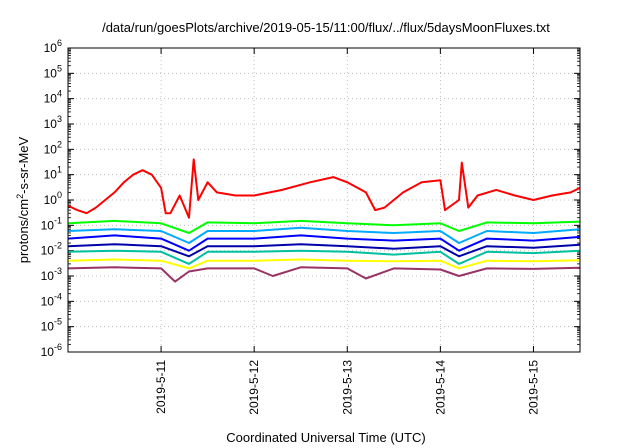  Describe the element at coordinates (23, 199) in the screenshot. I see `y-axis-label: protons/cm2-s-sr-MeV` at that location.